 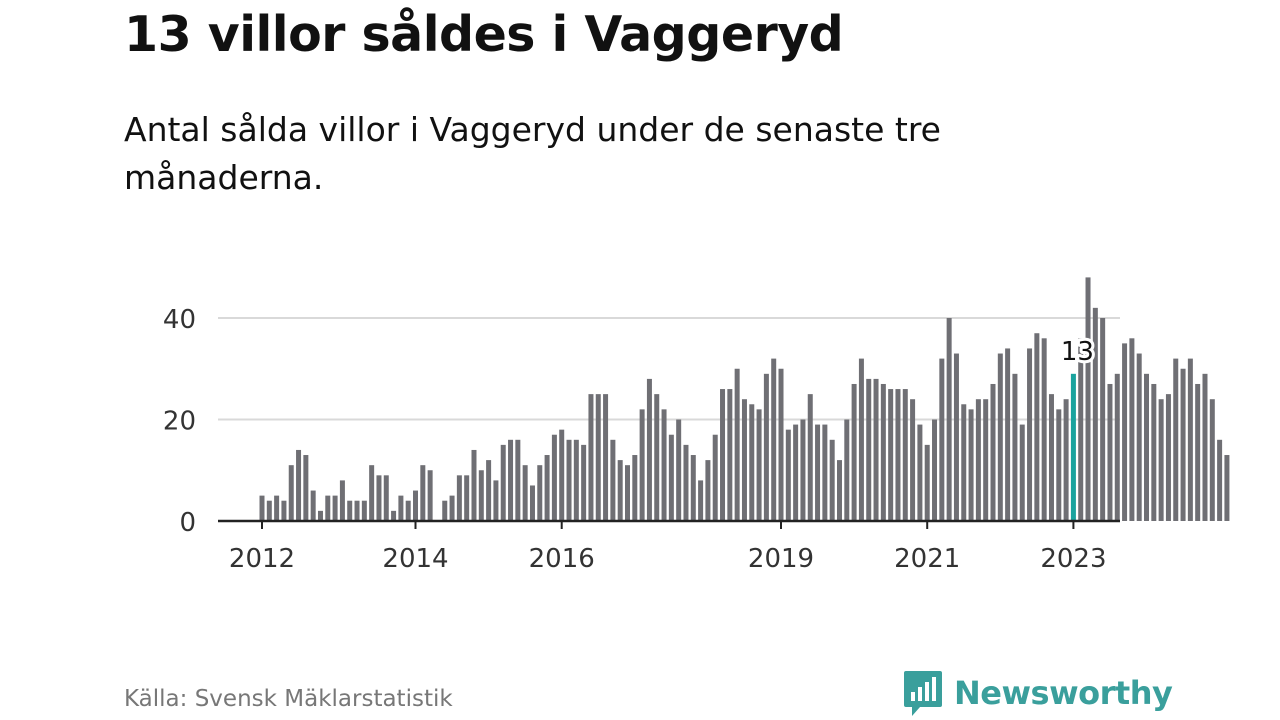 What do you see at coordinates (927, 559) in the screenshot?
I see `x-tick-label: 2021` at bounding box center [927, 559].